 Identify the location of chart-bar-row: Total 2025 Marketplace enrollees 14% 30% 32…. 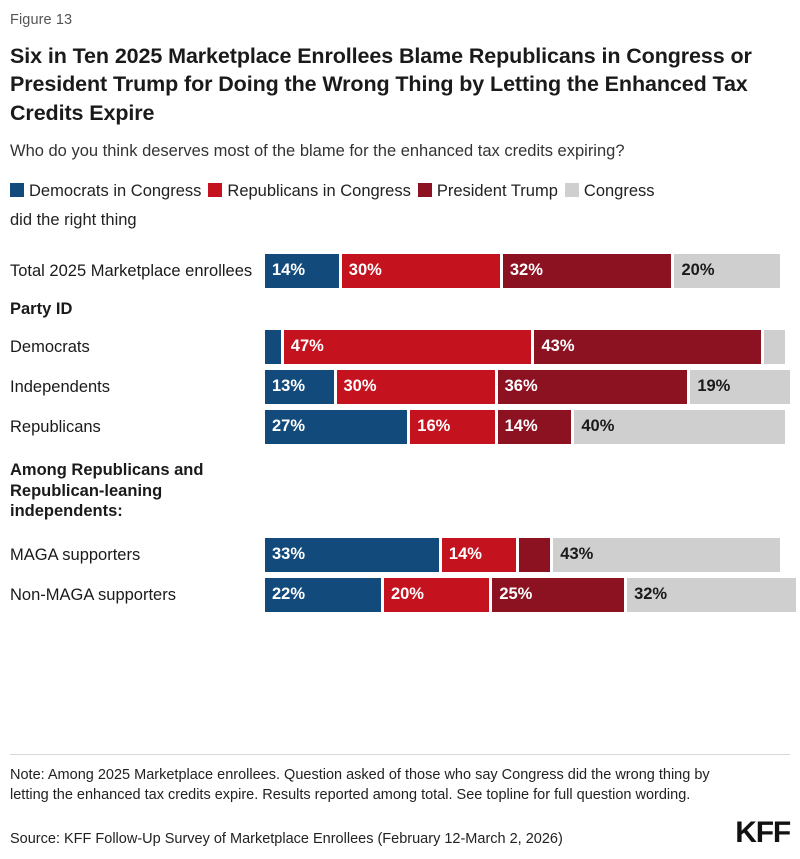
(401, 271).